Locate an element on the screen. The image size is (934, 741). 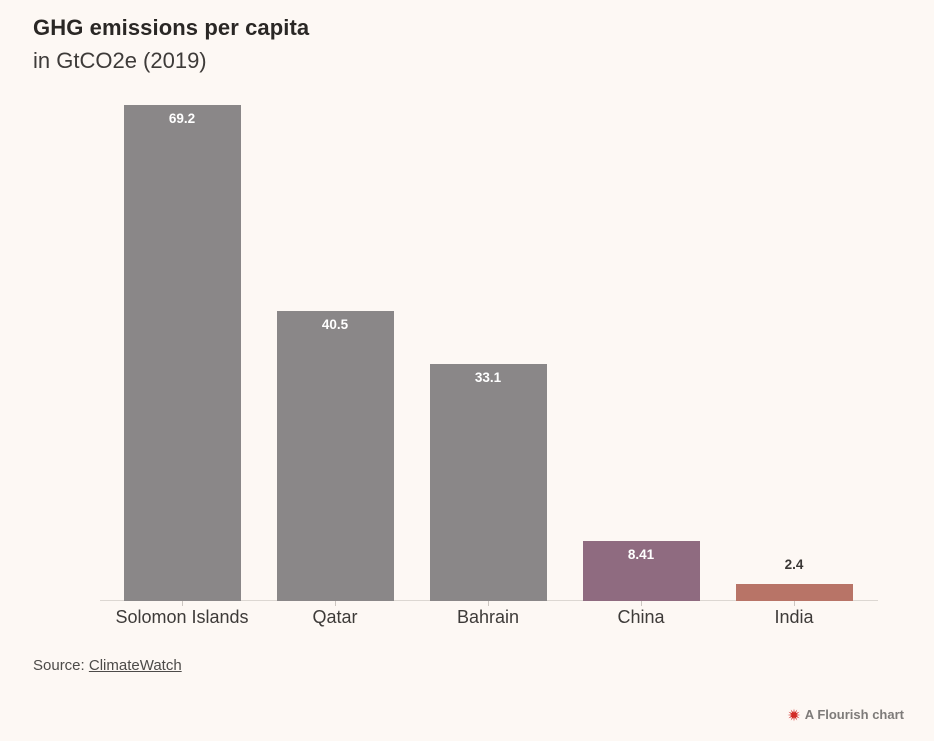
value-label-solomon-islands: 69.2 is located at coordinates (182, 118).